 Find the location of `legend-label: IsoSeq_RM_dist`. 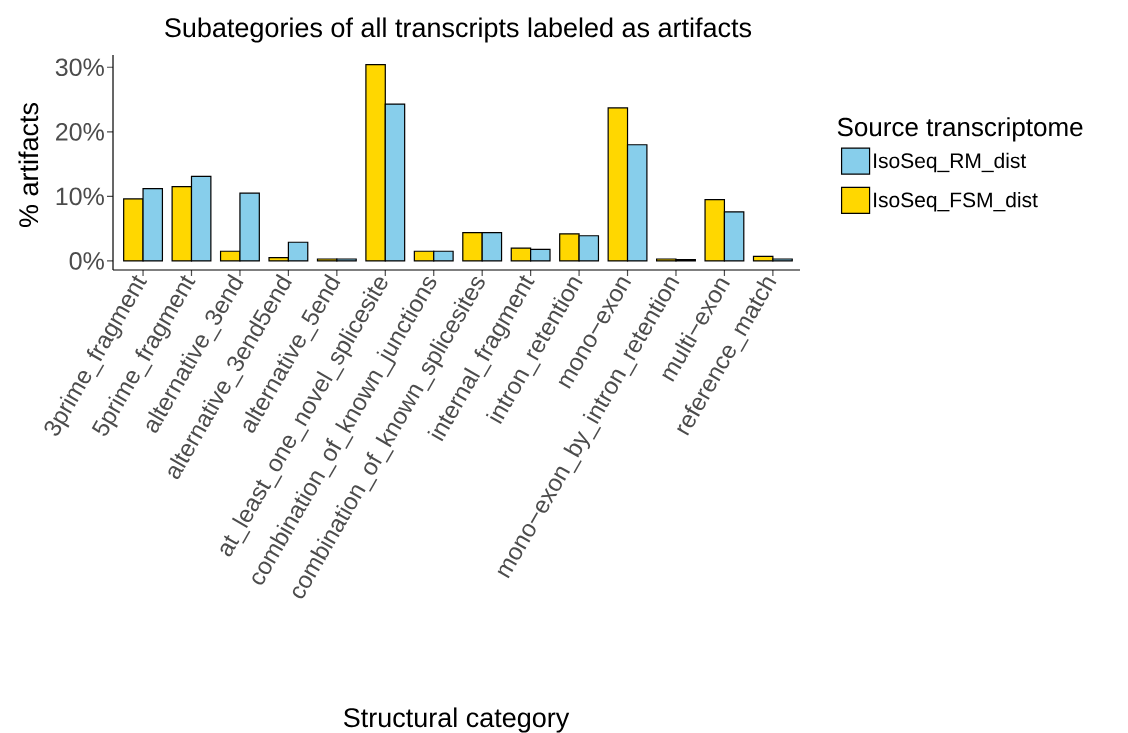

legend-label: IsoSeq_RM_dist is located at coordinates (950, 162).